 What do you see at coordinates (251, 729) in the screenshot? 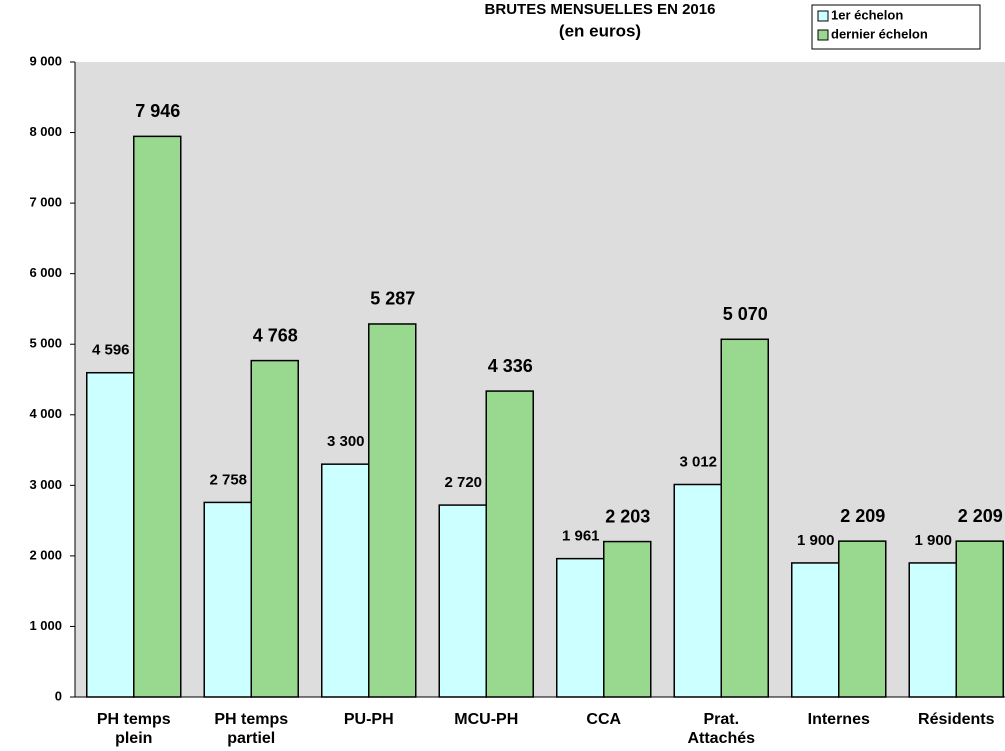
I see `x-tick-label: PH temps partiel` at bounding box center [251, 729].